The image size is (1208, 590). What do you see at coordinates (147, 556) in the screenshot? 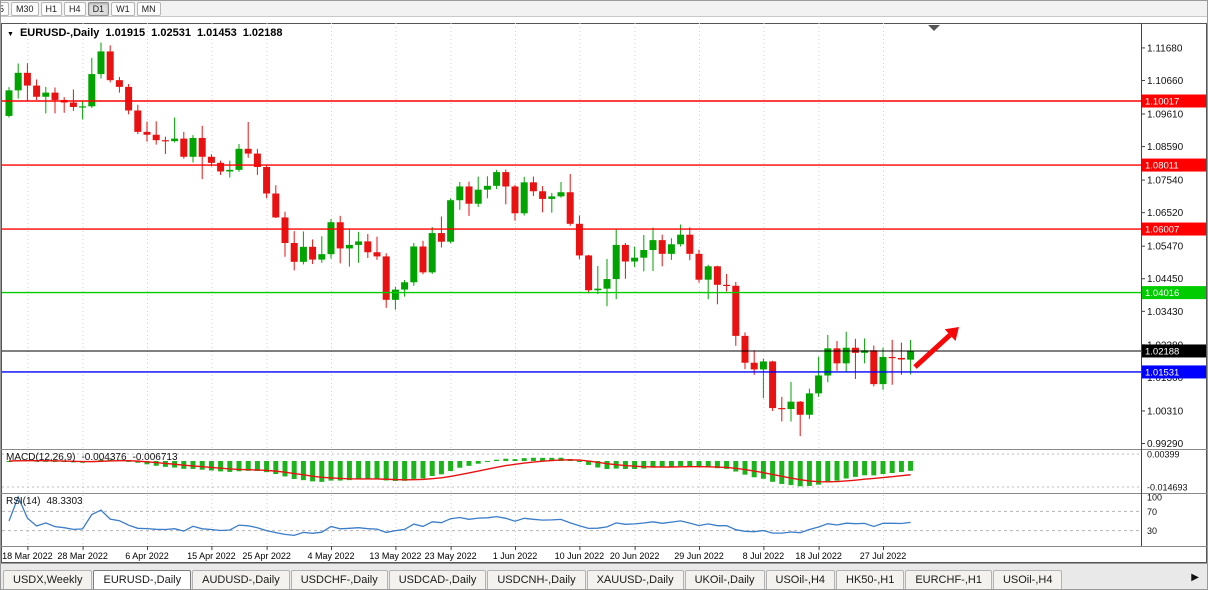
I see `date-axis-label: 6 Apr 2022` at bounding box center [147, 556].